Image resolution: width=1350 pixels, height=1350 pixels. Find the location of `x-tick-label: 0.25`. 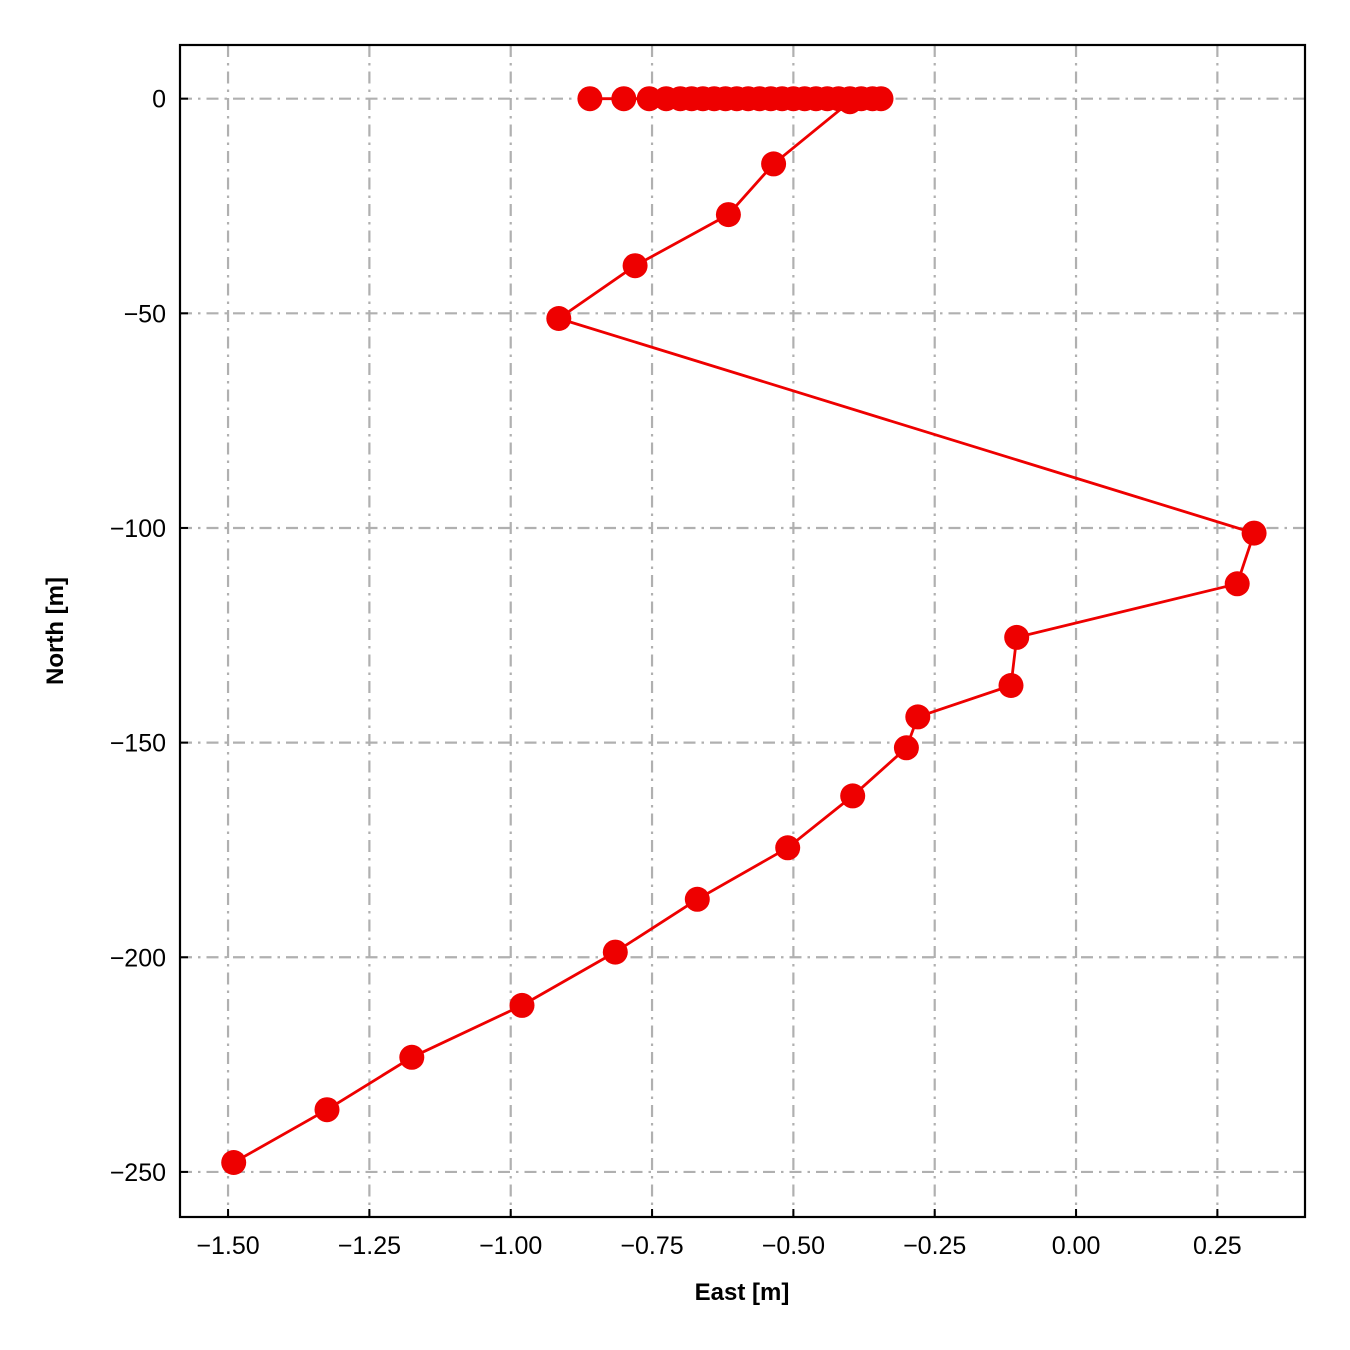

x-tick-label: 0.25 is located at coordinates (1217, 1246).